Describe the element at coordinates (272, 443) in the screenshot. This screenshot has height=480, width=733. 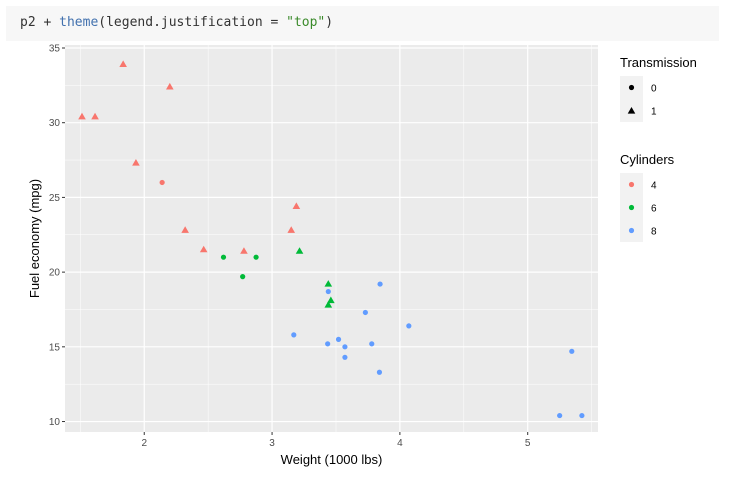
I see `x-tick-label: 3` at that location.